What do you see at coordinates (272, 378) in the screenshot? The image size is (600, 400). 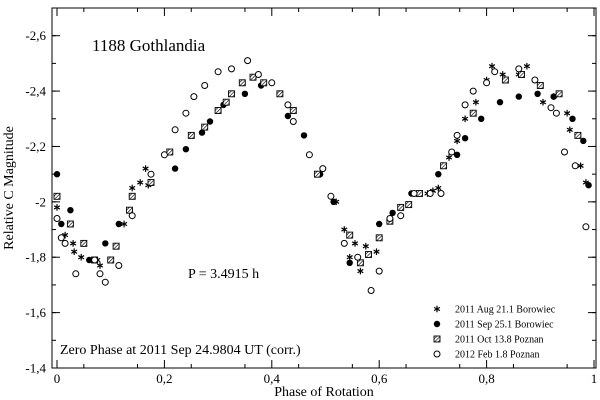 I see `x-tick-label: 0,4` at bounding box center [272, 378].